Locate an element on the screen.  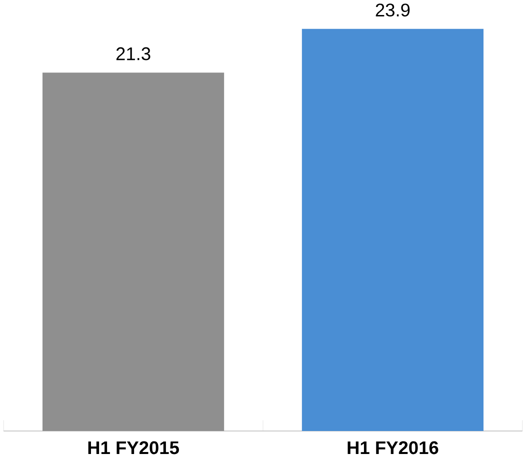
data-label: 23.9 is located at coordinates (393, 10).